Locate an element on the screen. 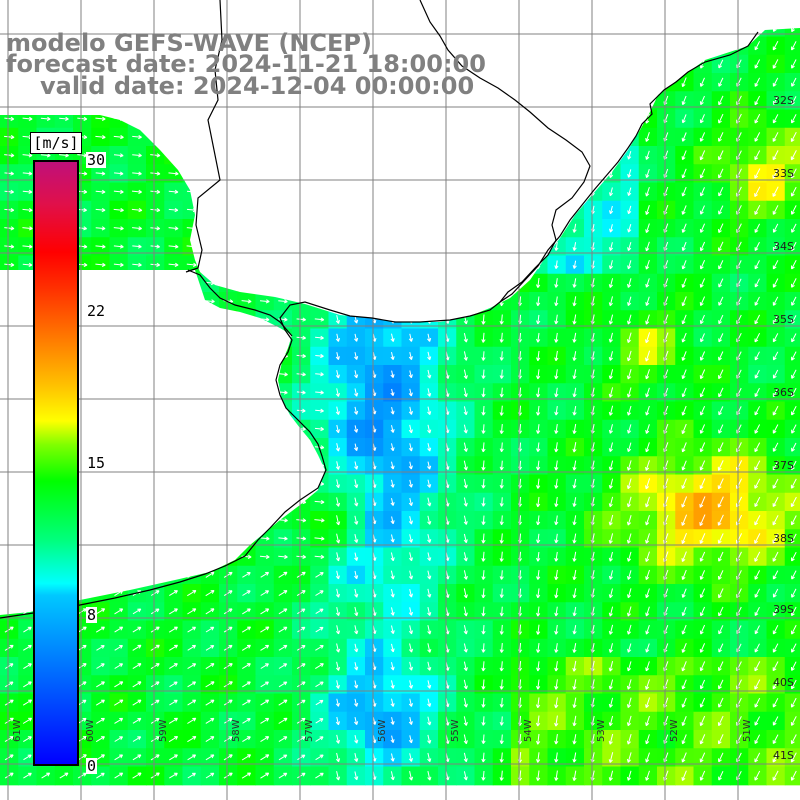 This screenshot has width=800, height=800. lon-label: 60W is located at coordinates (90, 730).